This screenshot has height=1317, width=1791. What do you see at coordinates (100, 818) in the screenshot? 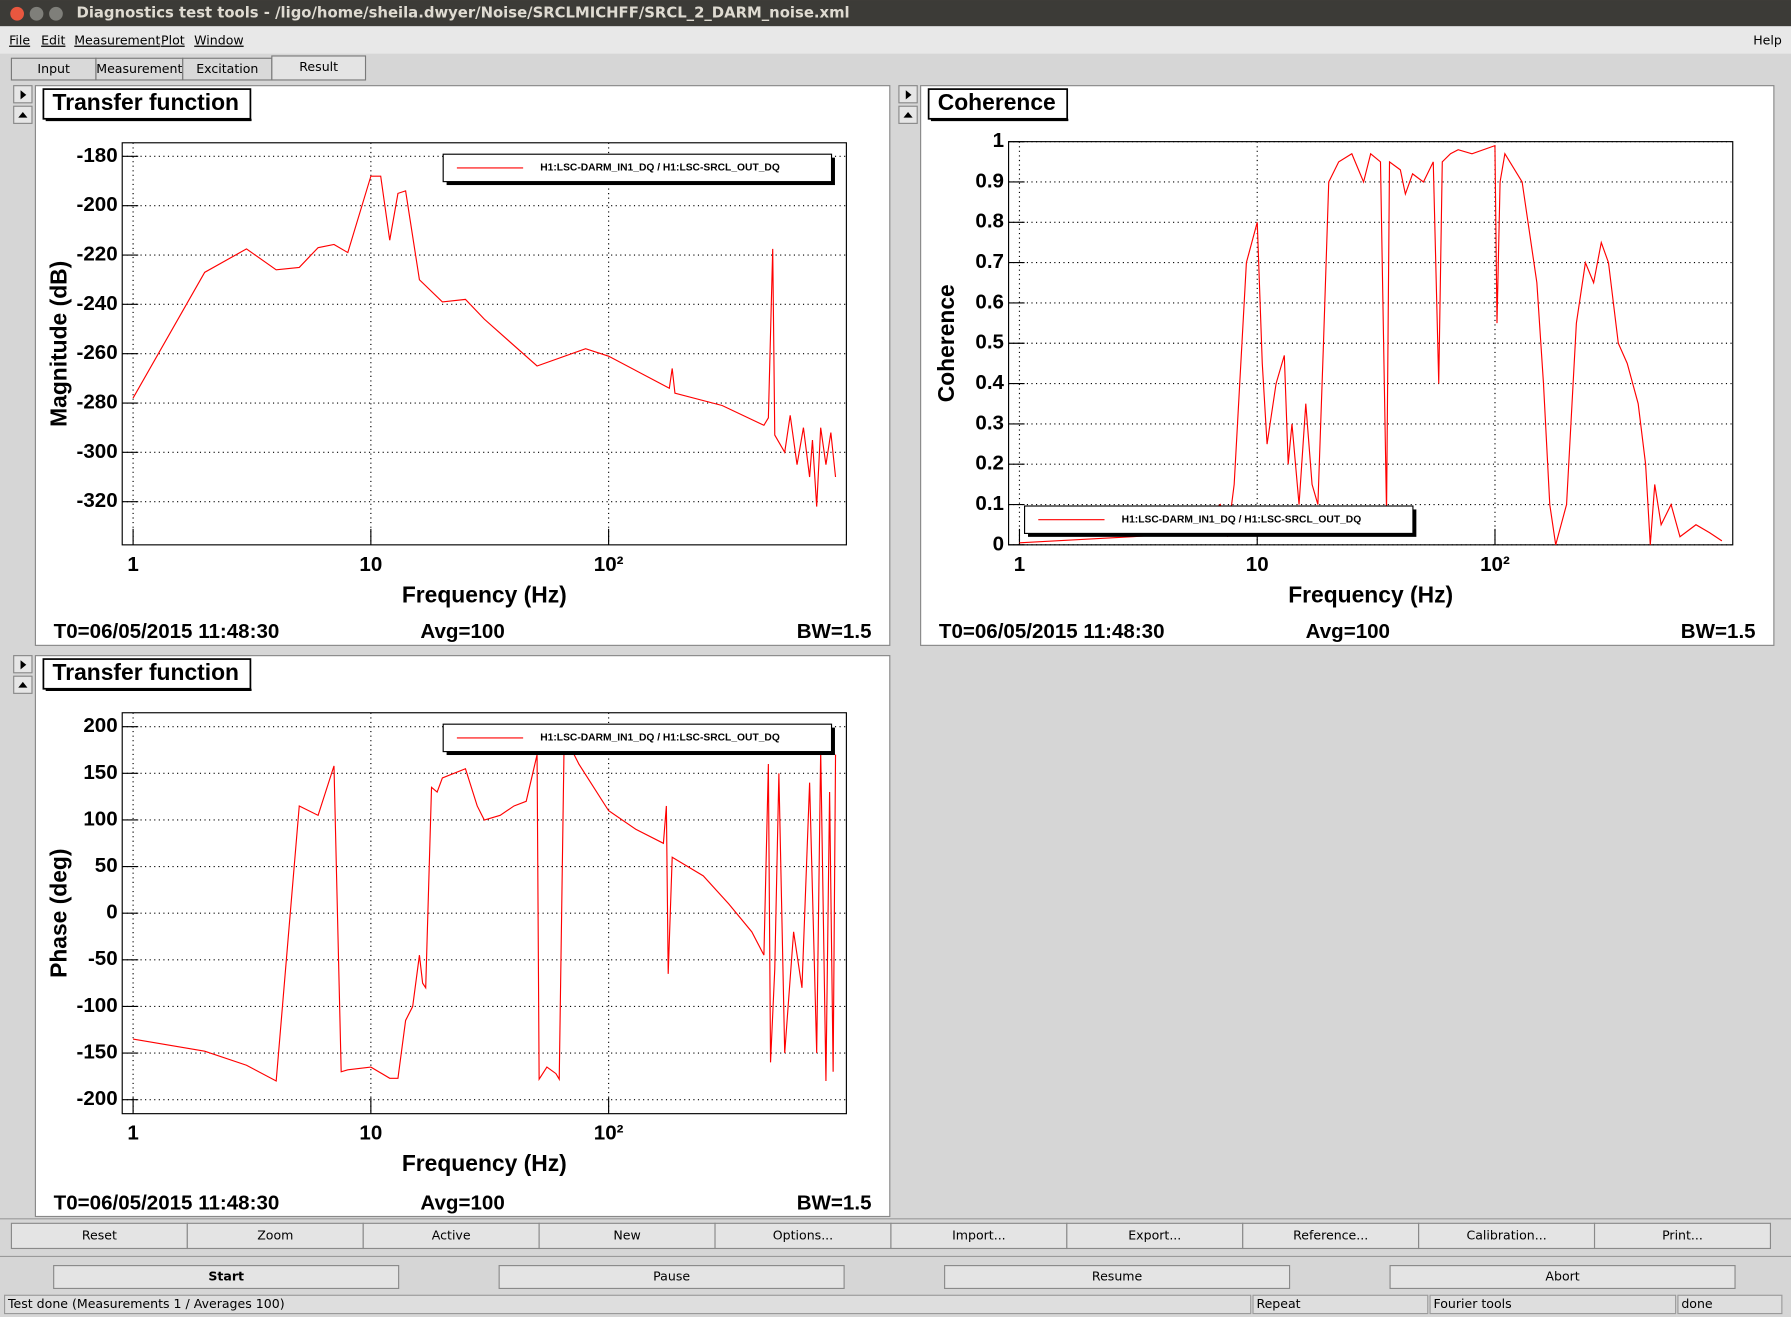
I see `y-tick-label: 100` at bounding box center [100, 818].